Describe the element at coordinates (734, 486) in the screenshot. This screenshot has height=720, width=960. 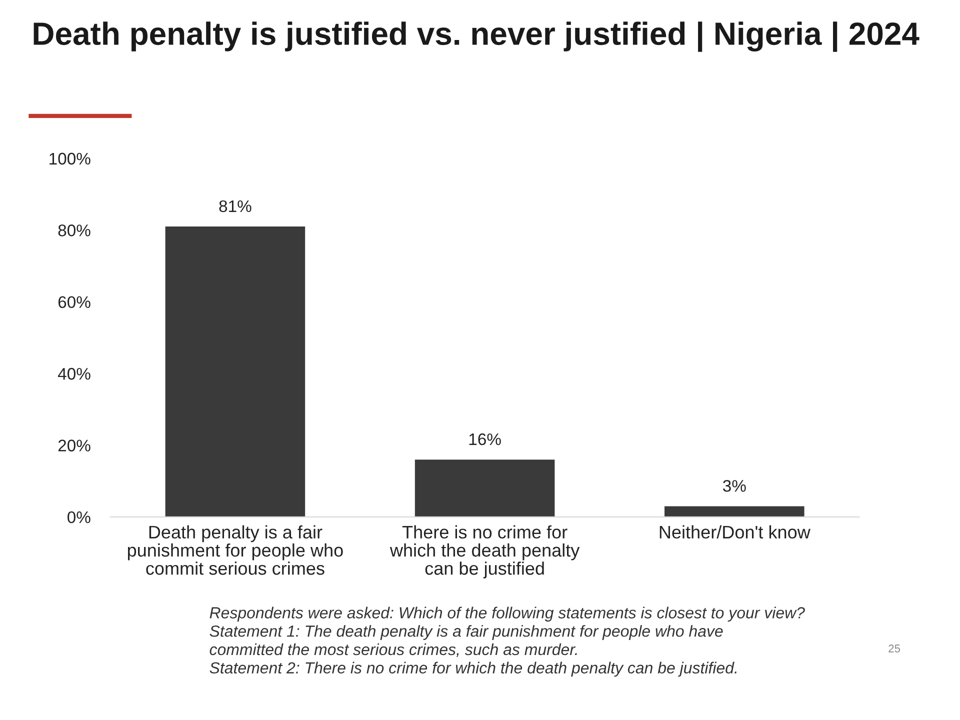
I see `data-label: 3%` at that location.